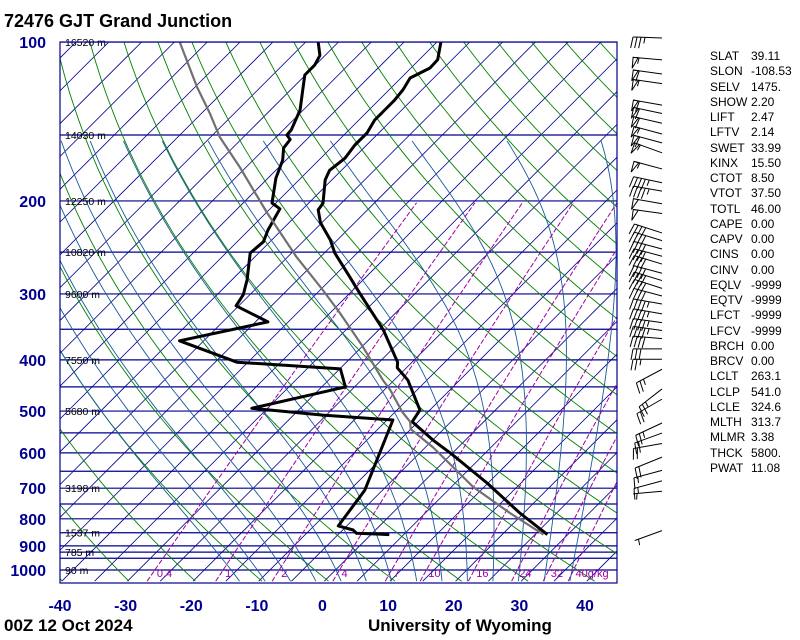 The height and width of the screenshot is (640, 800). Describe the element at coordinates (751, 224) in the screenshot. I see `parameter-row: CAPE 0.00` at that location.